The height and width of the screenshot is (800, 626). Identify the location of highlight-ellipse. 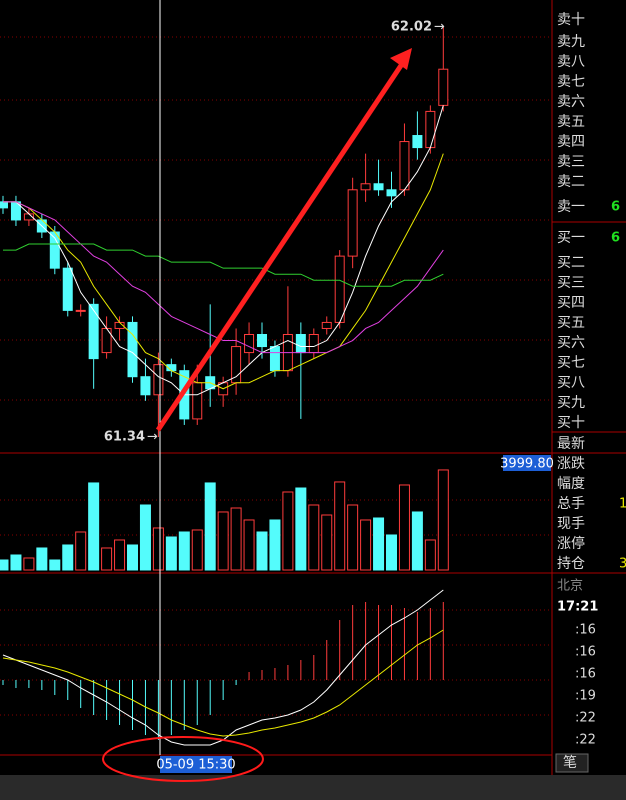
(183, 759).